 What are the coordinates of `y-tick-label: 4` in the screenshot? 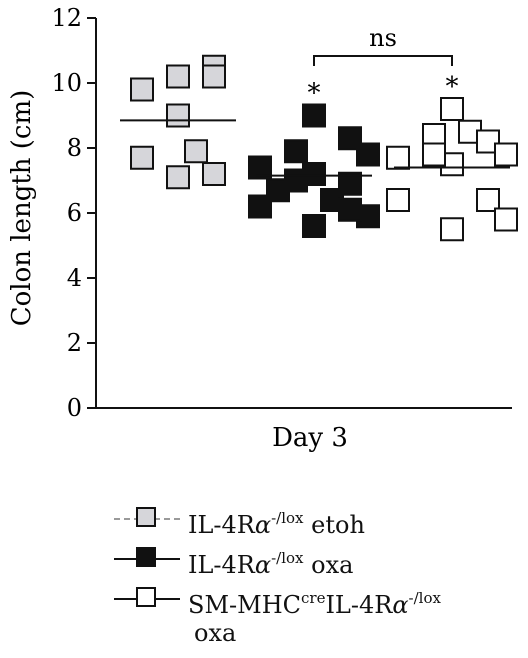 It's located at (74, 278).